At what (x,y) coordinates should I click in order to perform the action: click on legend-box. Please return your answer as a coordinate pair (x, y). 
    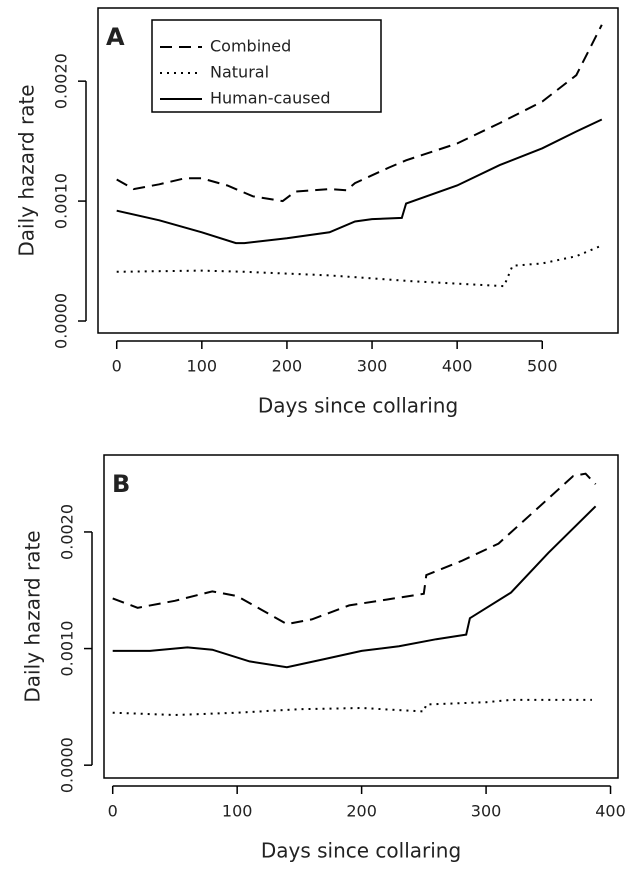
    Looking at the image, I should click on (266, 66).